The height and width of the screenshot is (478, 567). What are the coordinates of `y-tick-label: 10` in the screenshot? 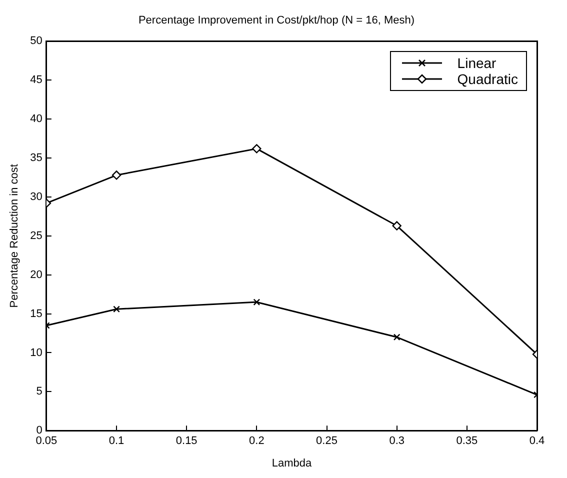 It's located at (36, 352).